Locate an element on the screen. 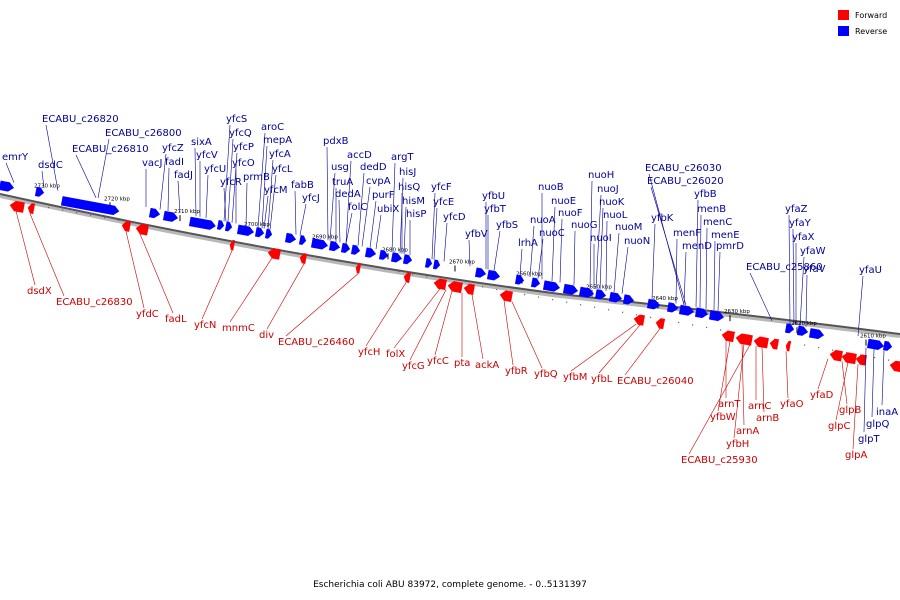  gene-label-yfcz: yfcZ is located at coordinates (173, 148).